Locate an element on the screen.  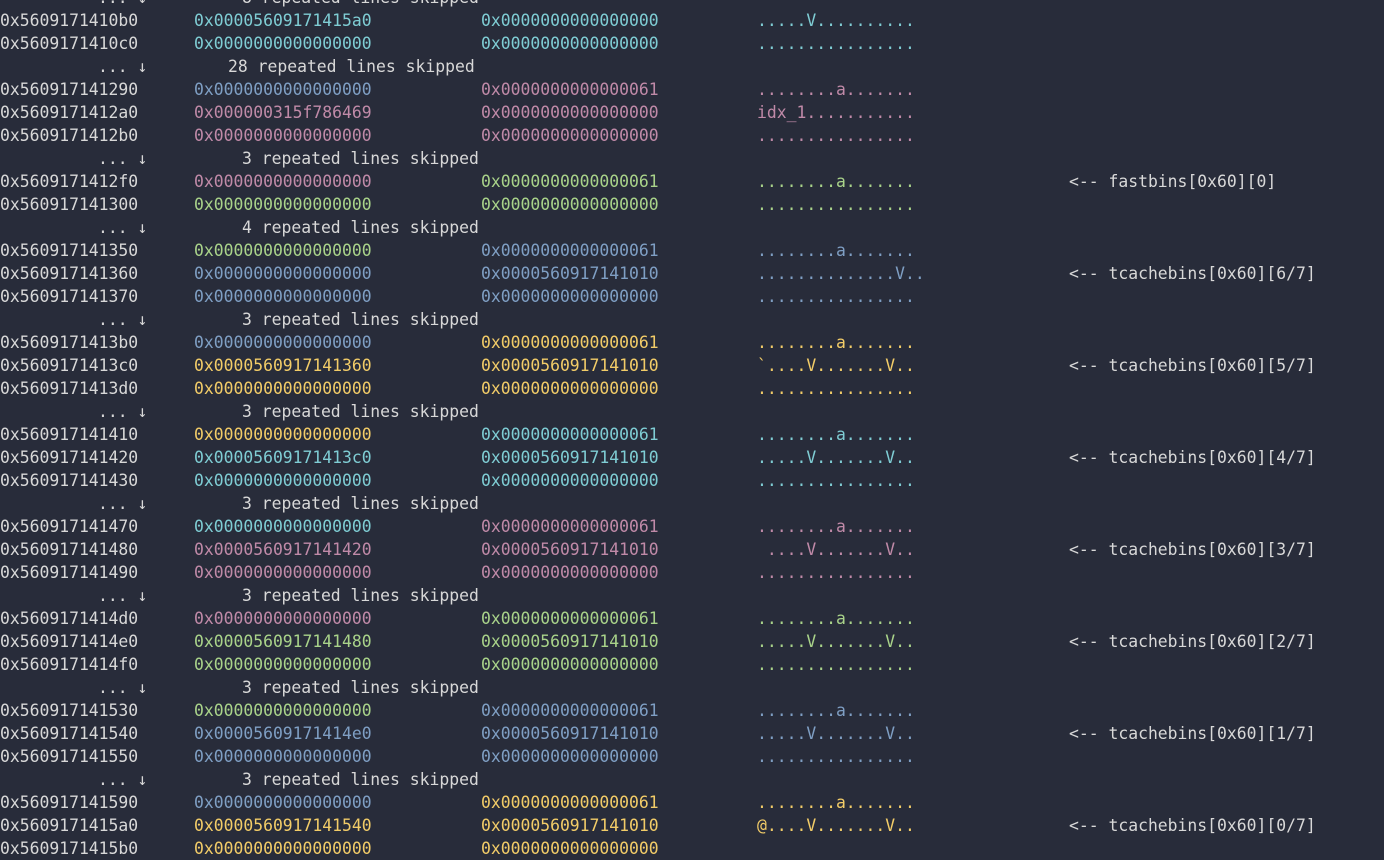
memory-address: 0x560917141290 is located at coordinates (69, 89).